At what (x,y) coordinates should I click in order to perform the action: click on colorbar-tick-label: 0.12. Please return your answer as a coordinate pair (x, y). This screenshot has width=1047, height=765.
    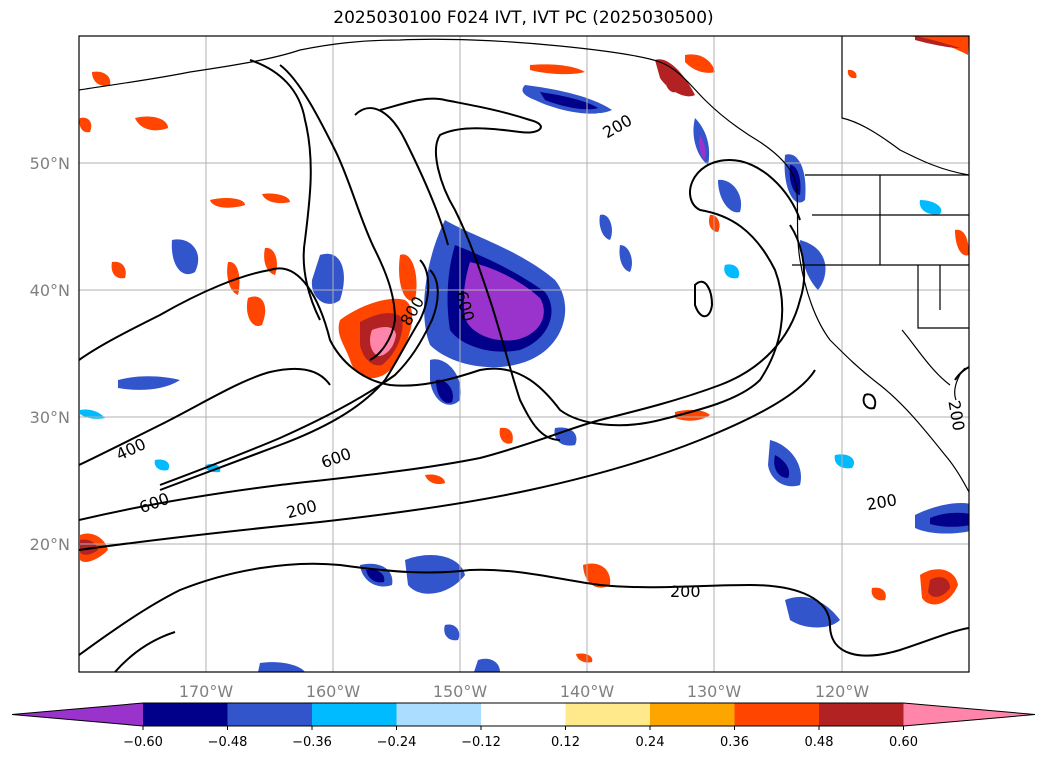
    Looking at the image, I should click on (565, 742).